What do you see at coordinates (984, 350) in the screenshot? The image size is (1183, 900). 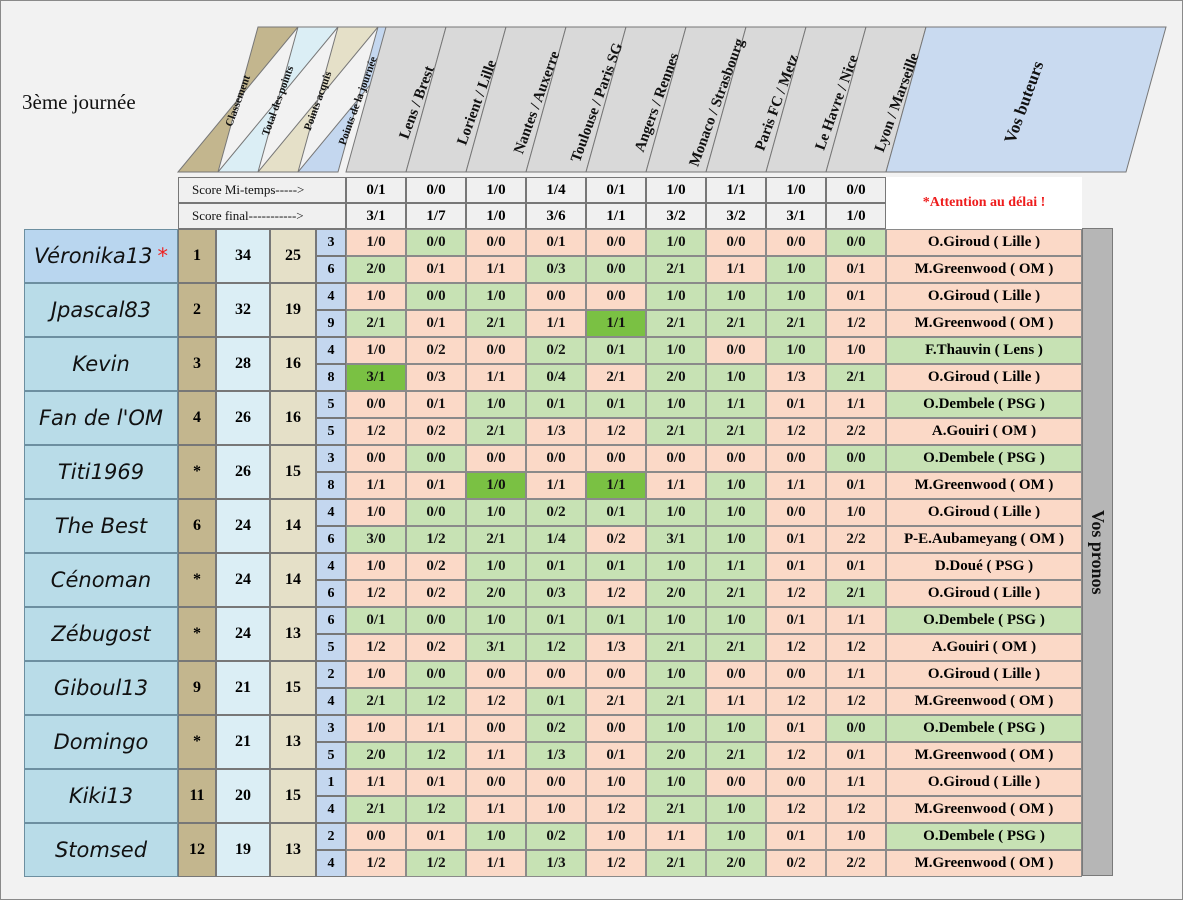 I see `scorer-pick: F.Thauvin ( Lens )` at bounding box center [984, 350].